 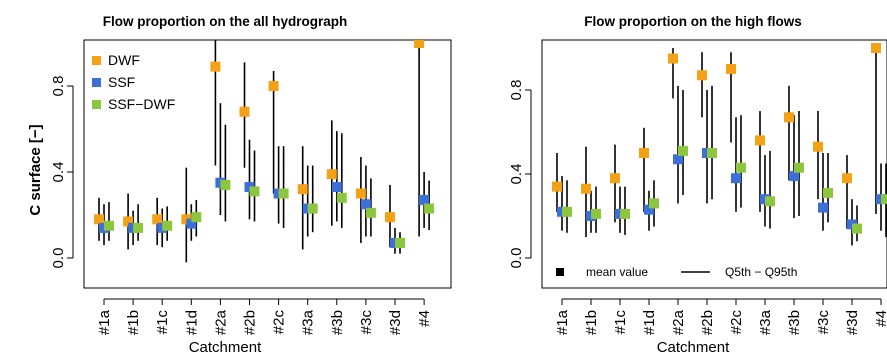 I want to click on legend-label-dwf: DWF, so click(x=124, y=60).